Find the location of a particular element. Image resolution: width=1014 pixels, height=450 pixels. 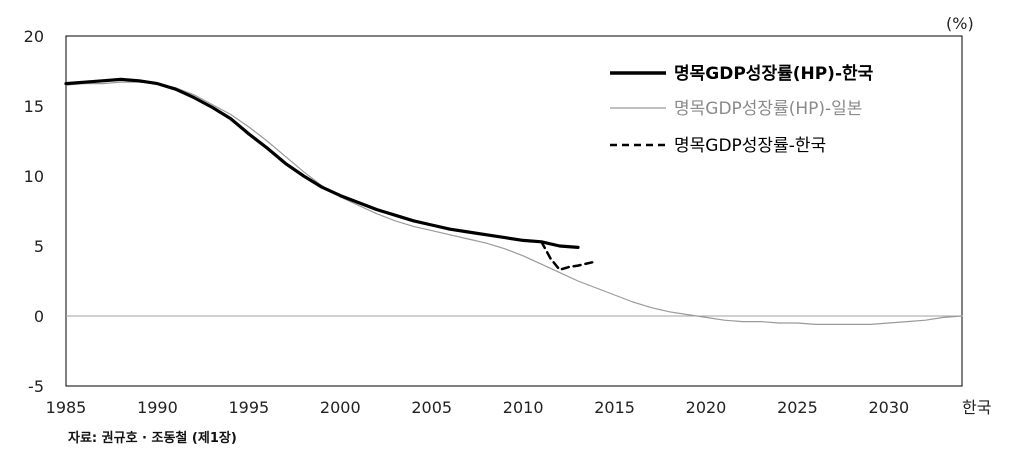

y-axis: 20 15 10 5 0 -5 is located at coordinates (34, 211).